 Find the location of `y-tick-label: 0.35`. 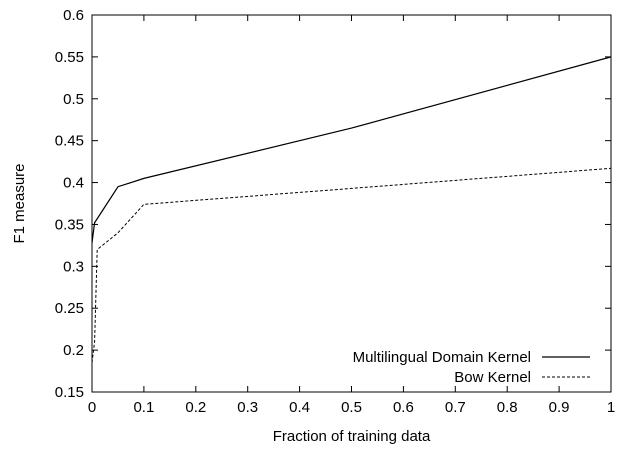

y-tick-label: 0.35 is located at coordinates (69, 224).